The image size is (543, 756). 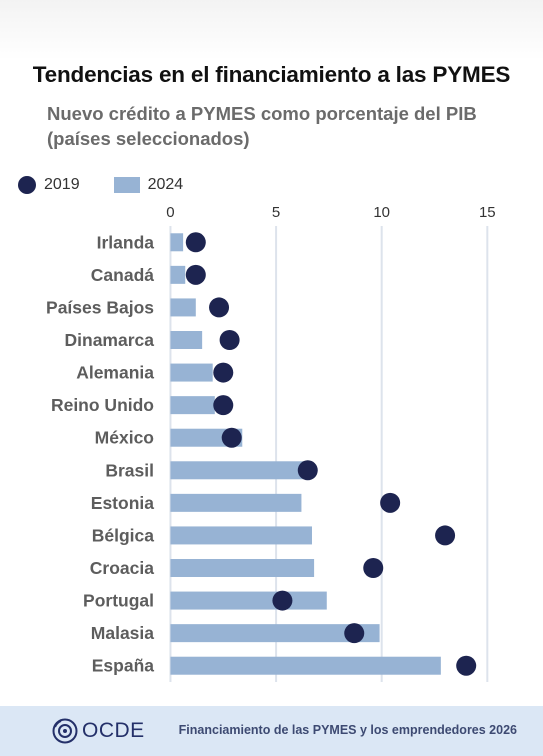 What do you see at coordinates (113, 730) in the screenshot?
I see `logo-text: OCDE` at bounding box center [113, 730].